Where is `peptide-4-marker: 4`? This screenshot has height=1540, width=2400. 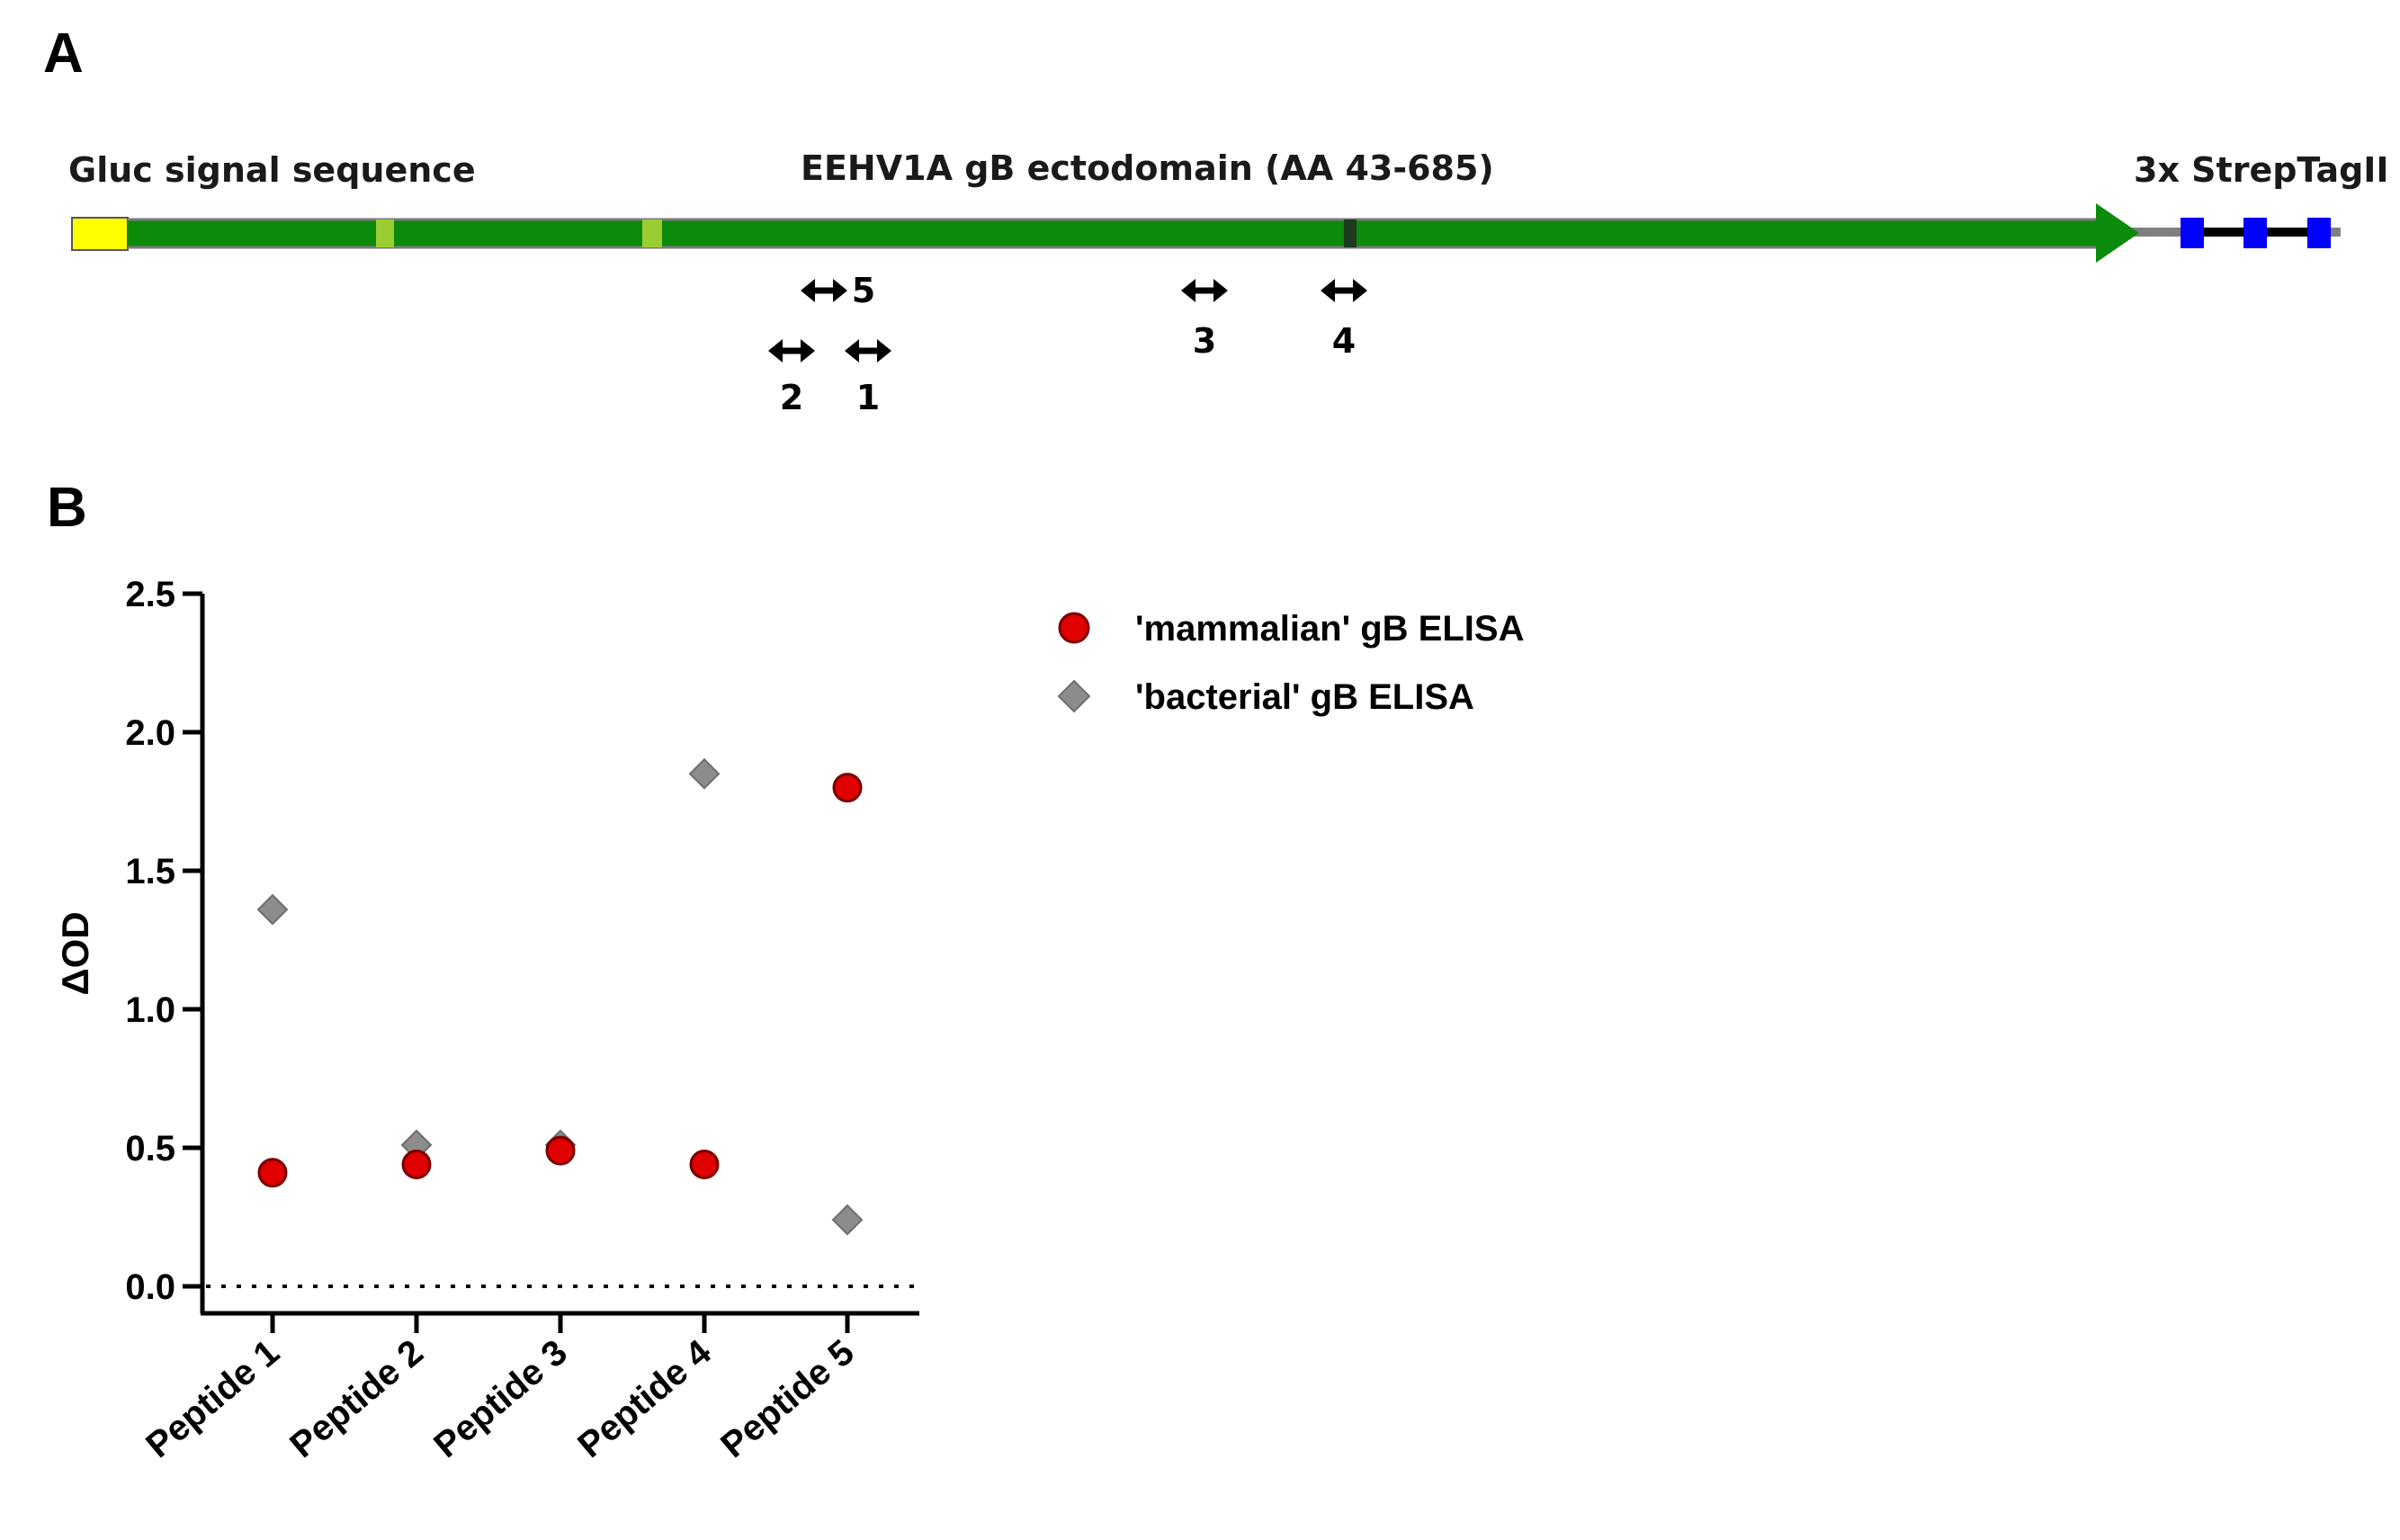
peptide-4-marker: 4 is located at coordinates (1344, 320).